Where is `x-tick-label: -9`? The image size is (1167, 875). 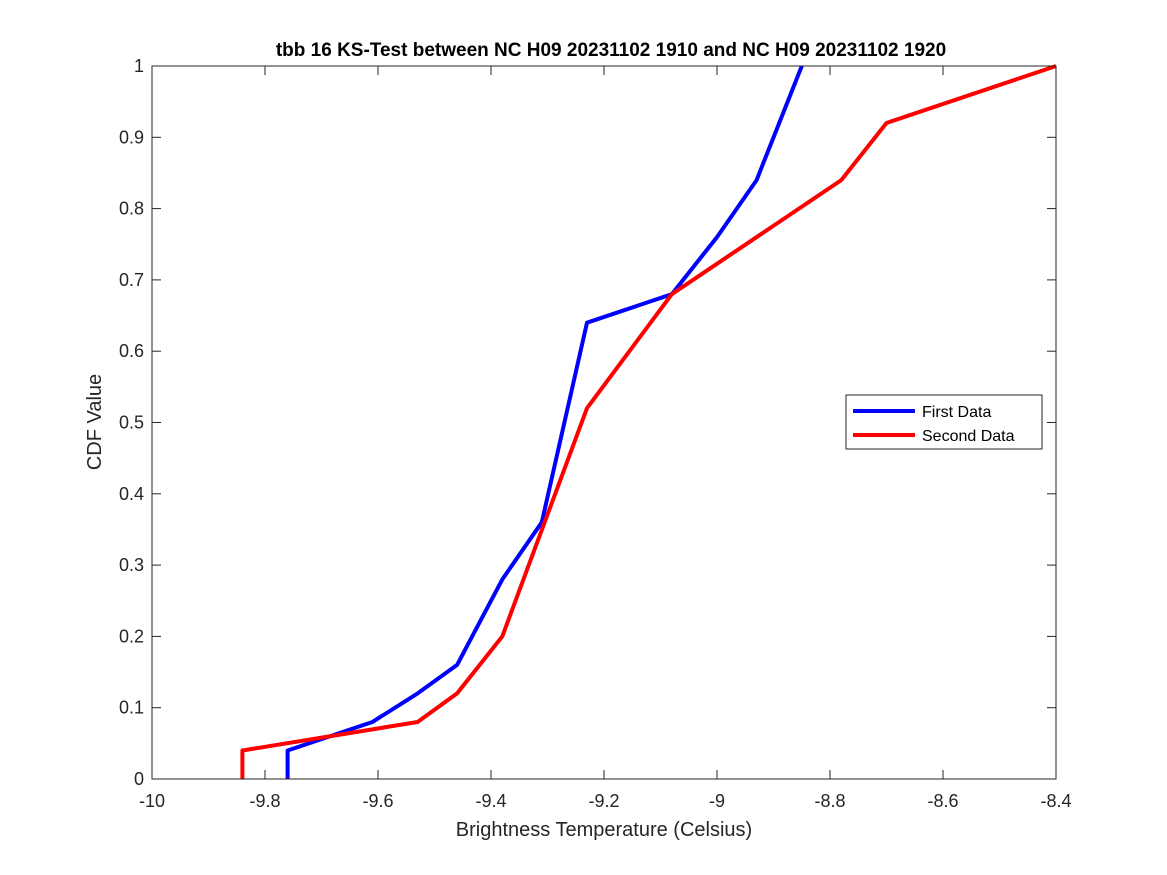
x-tick-label: -9 is located at coordinates (717, 801).